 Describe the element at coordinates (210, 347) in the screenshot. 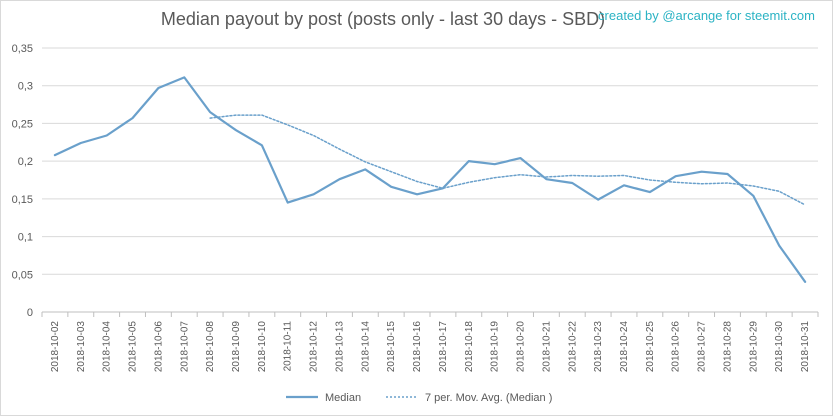

I see `x-tick-label: 2018-10-08` at that location.